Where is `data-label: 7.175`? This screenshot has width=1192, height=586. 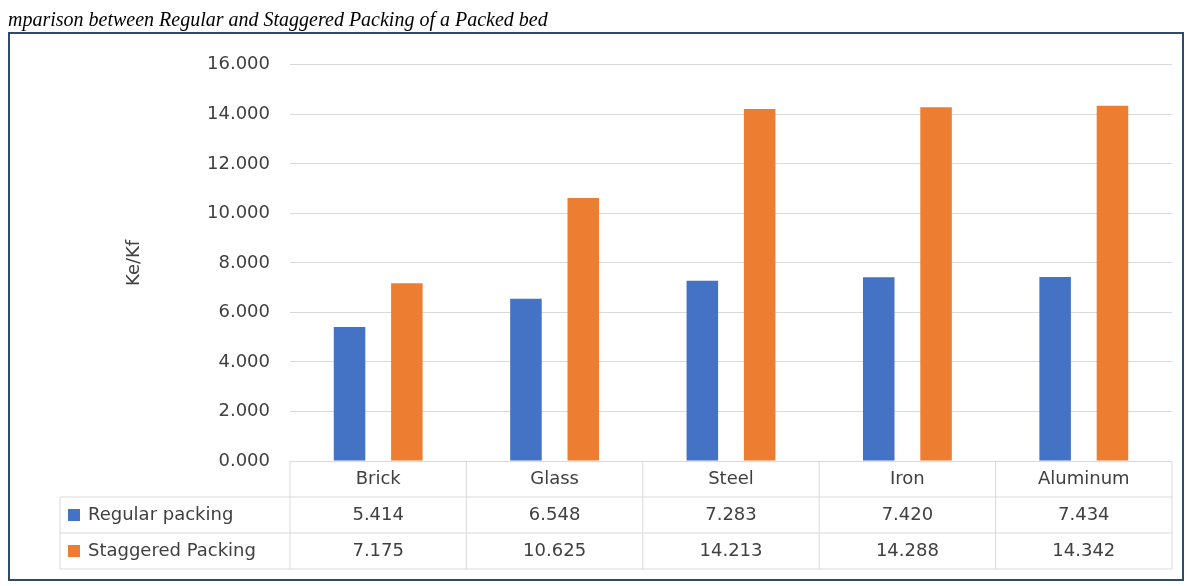 data-label: 7.175 is located at coordinates (378, 549).